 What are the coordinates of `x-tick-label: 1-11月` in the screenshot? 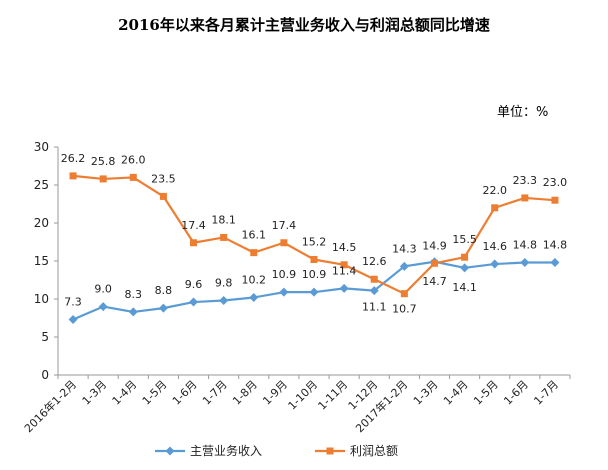 It's located at (333, 395).